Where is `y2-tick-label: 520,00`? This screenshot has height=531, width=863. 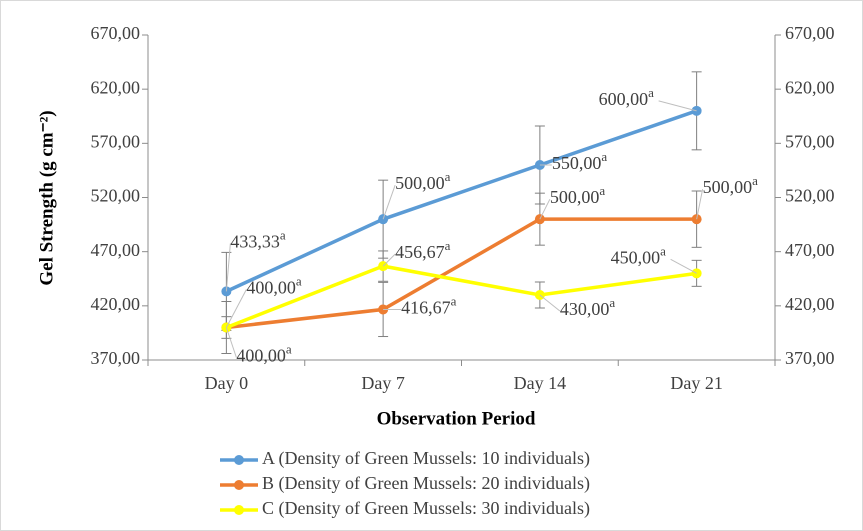
y2-tick-label: 520,00 is located at coordinates (810, 196).